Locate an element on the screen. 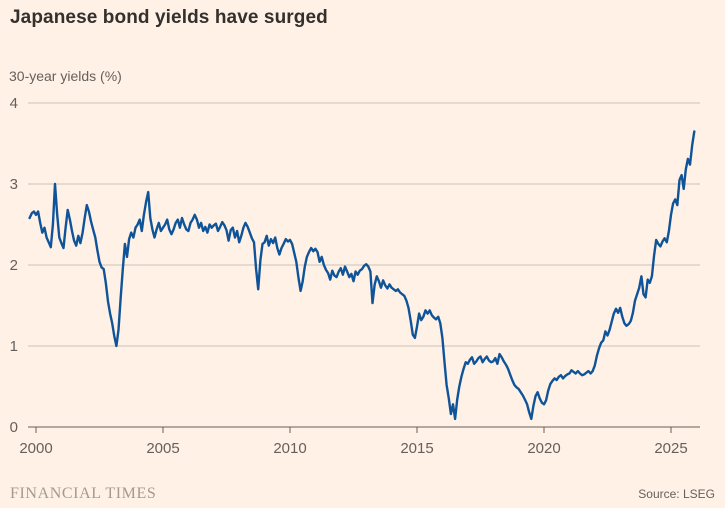 This screenshot has width=725, height=508. y-tick-label: 0 is located at coordinates (14, 427).